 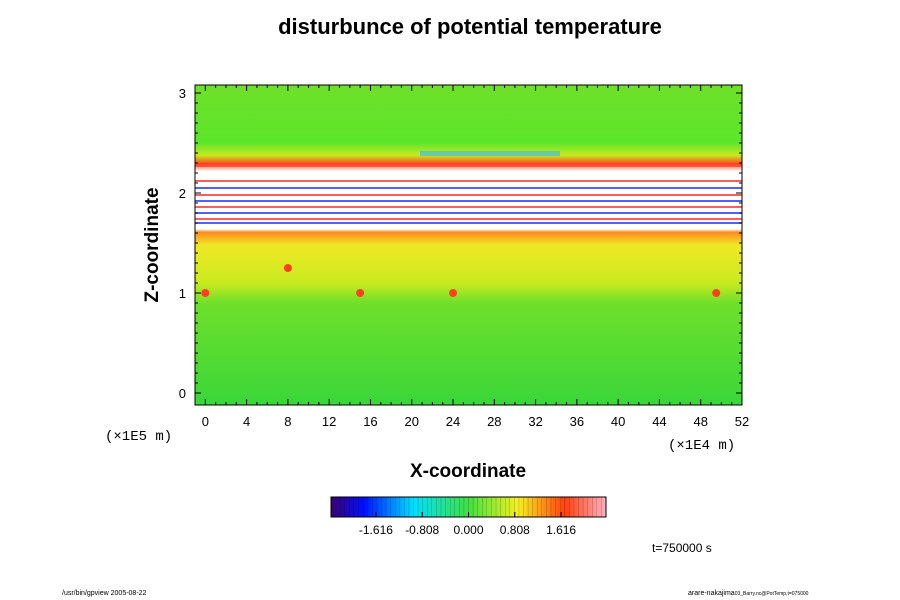 What do you see at coordinates (376, 530) in the screenshot?
I see `colorbar-tick-label: -1.616` at bounding box center [376, 530].